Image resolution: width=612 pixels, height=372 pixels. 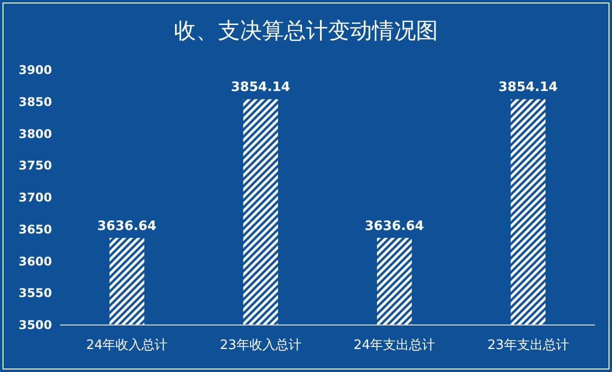 I want to click on y-tick-label: 3500, so click(x=35, y=325).